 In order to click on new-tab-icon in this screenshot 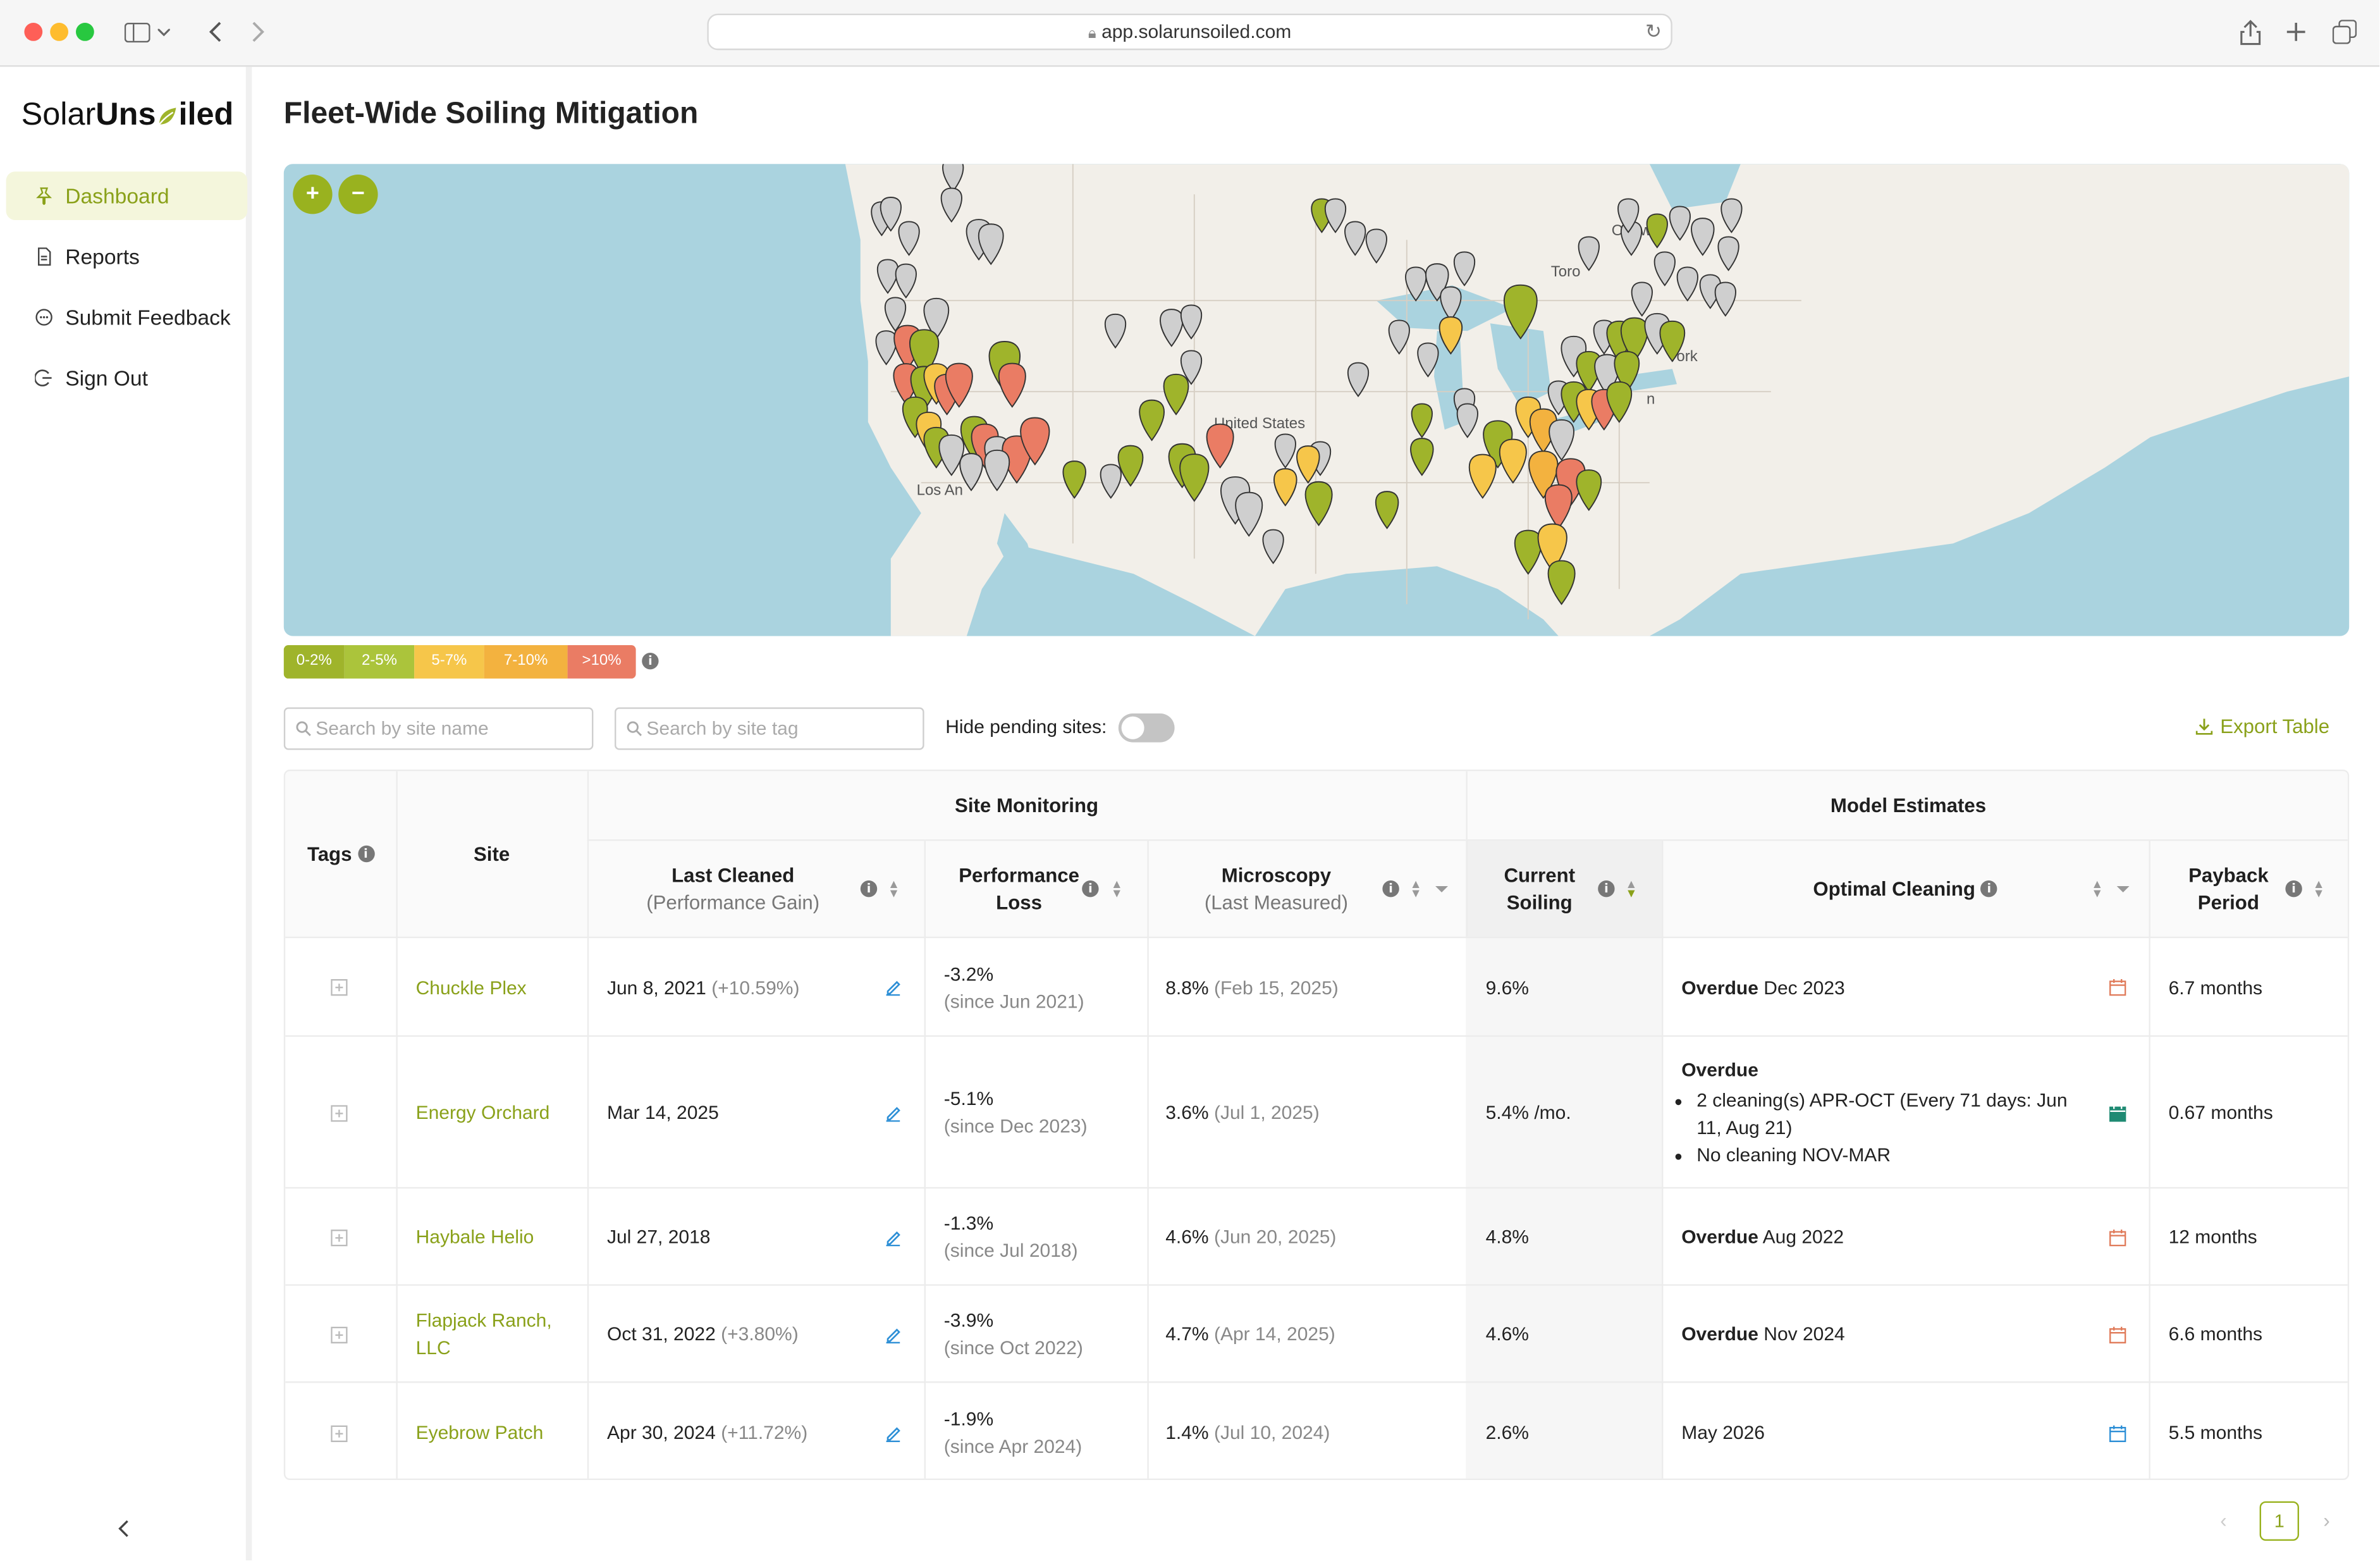, I will do `click(2296, 31)`.